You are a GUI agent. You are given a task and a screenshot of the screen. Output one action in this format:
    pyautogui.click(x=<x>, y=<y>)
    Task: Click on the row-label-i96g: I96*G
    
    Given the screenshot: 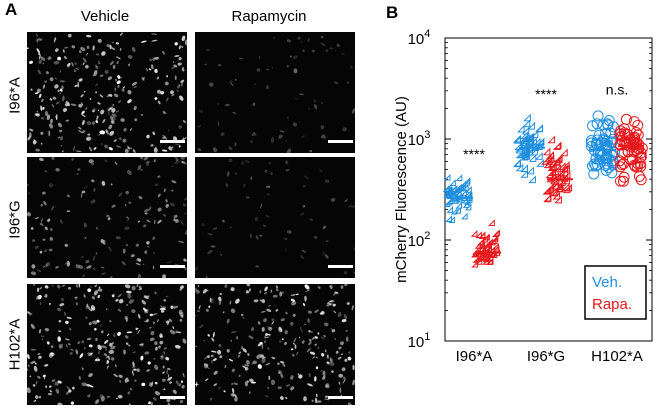 What is the action you would take?
    pyautogui.click(x=15, y=219)
    